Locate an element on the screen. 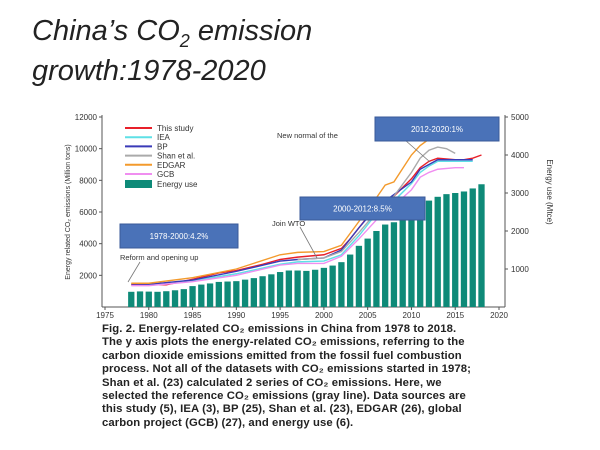  legend-label: BP is located at coordinates (162, 146).